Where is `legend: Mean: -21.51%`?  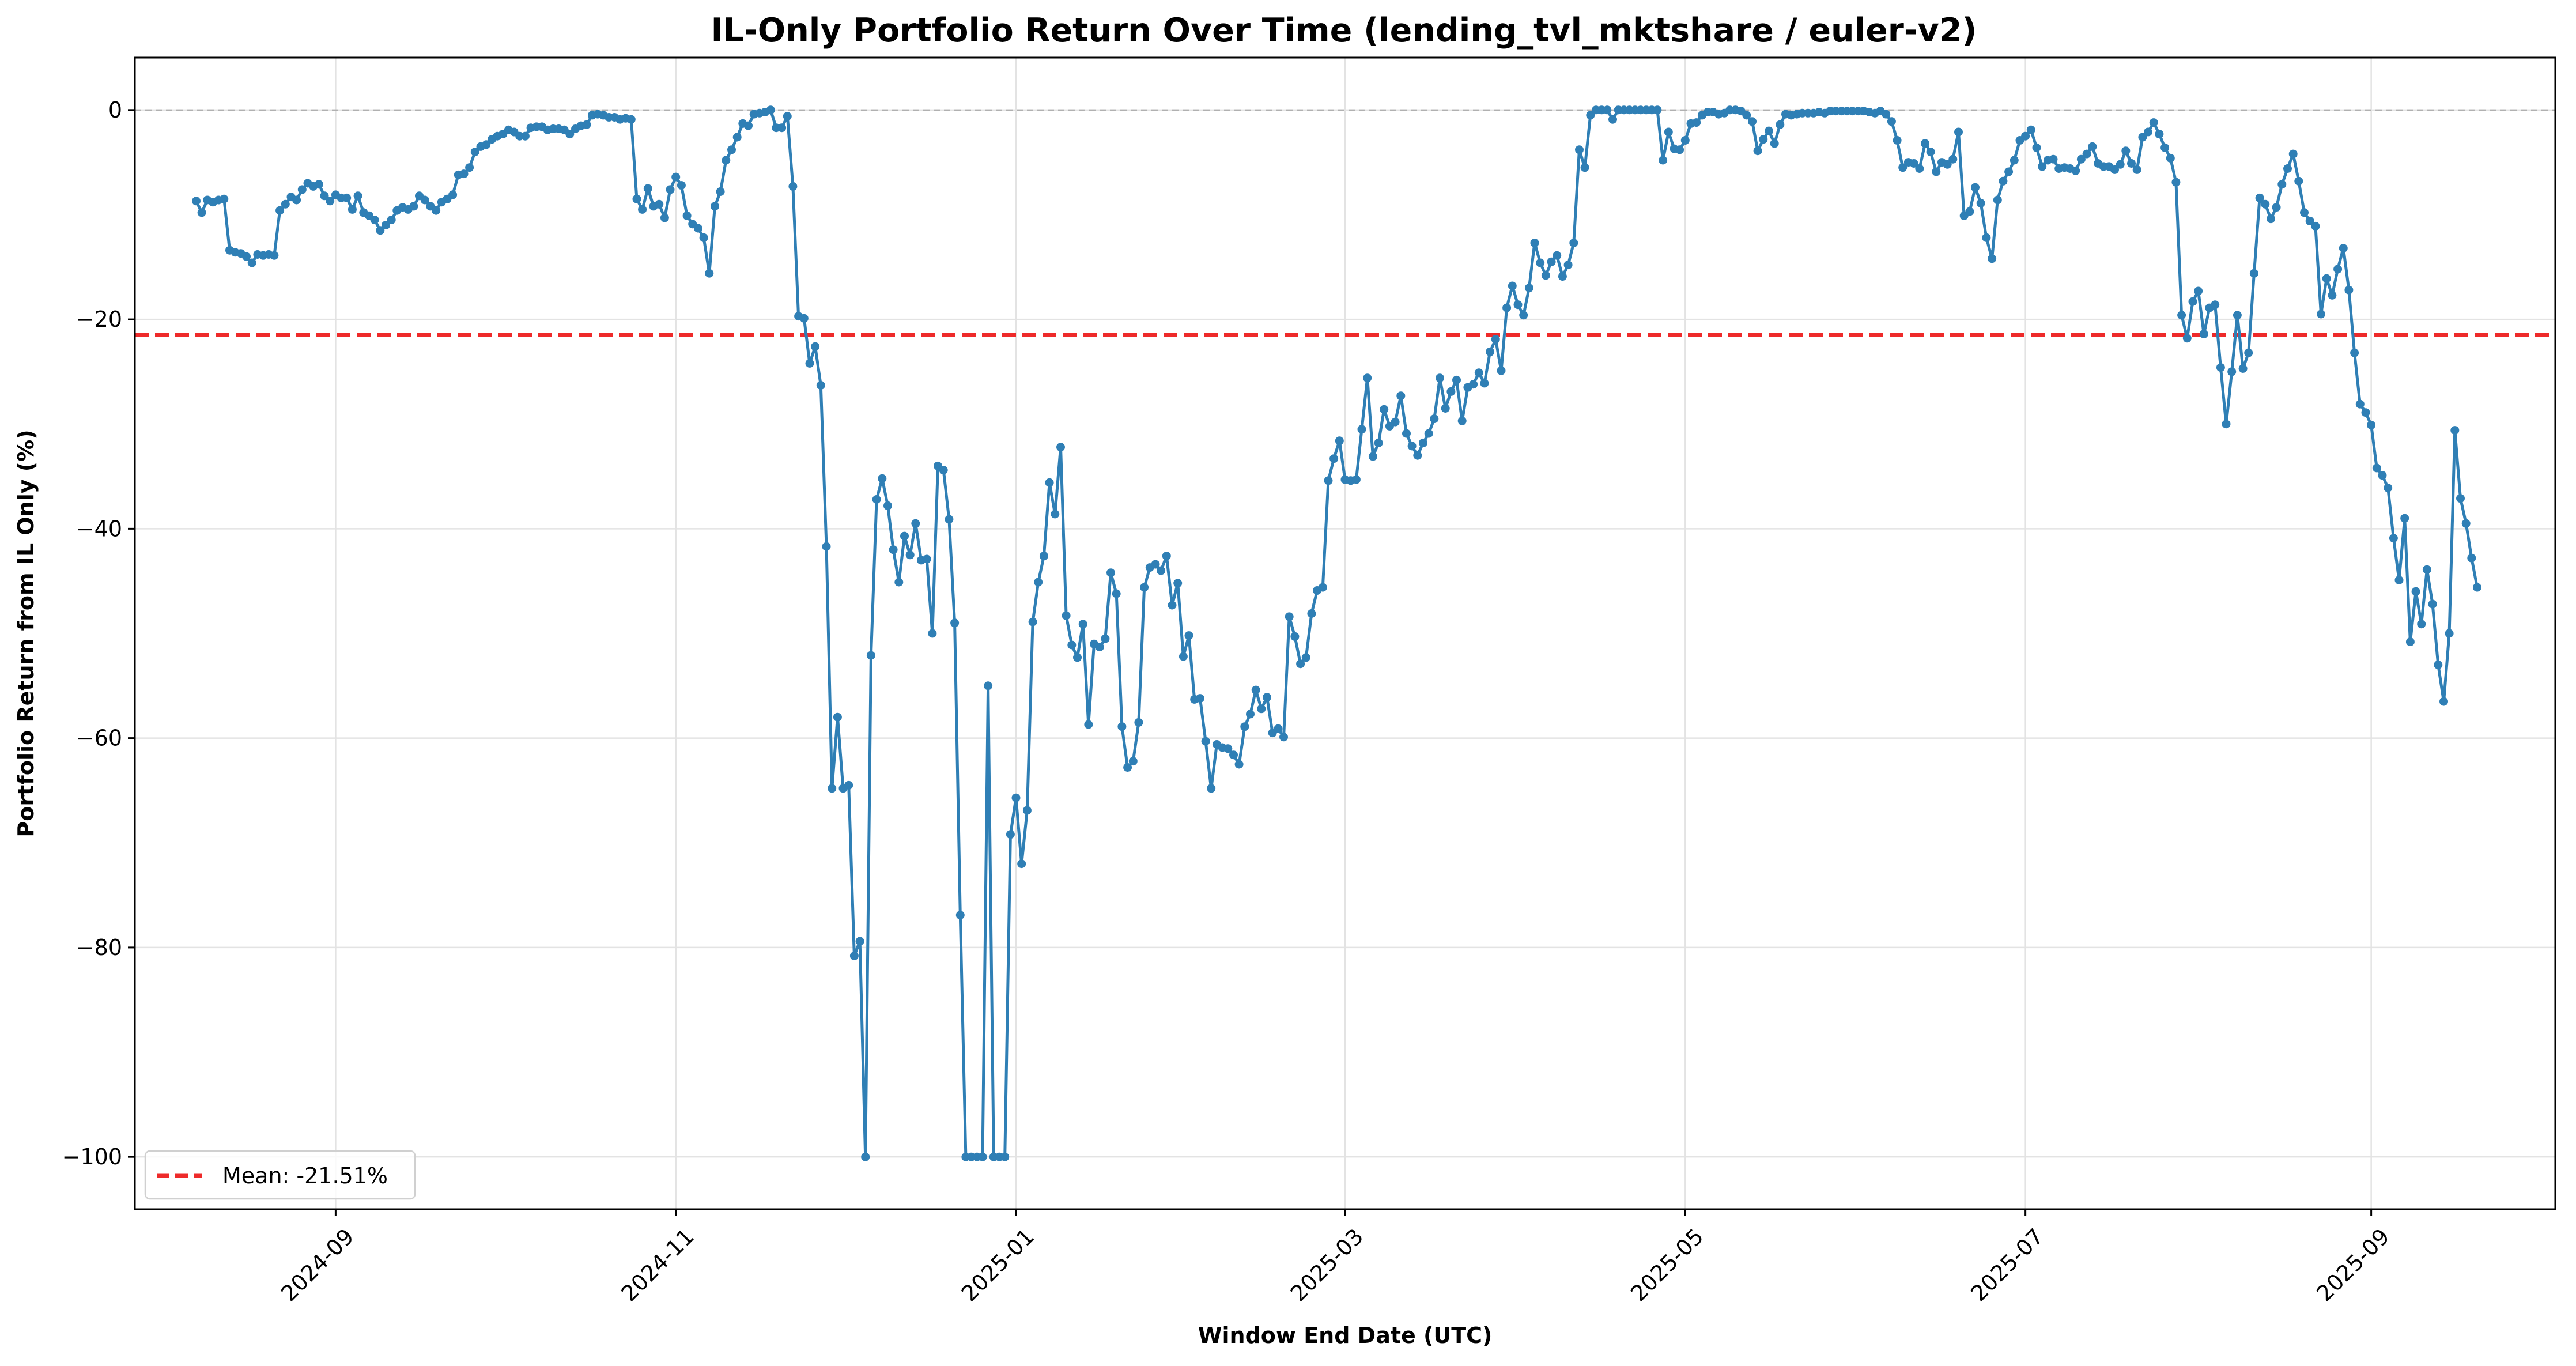
legend: Mean: -21.51% is located at coordinates (280, 1175).